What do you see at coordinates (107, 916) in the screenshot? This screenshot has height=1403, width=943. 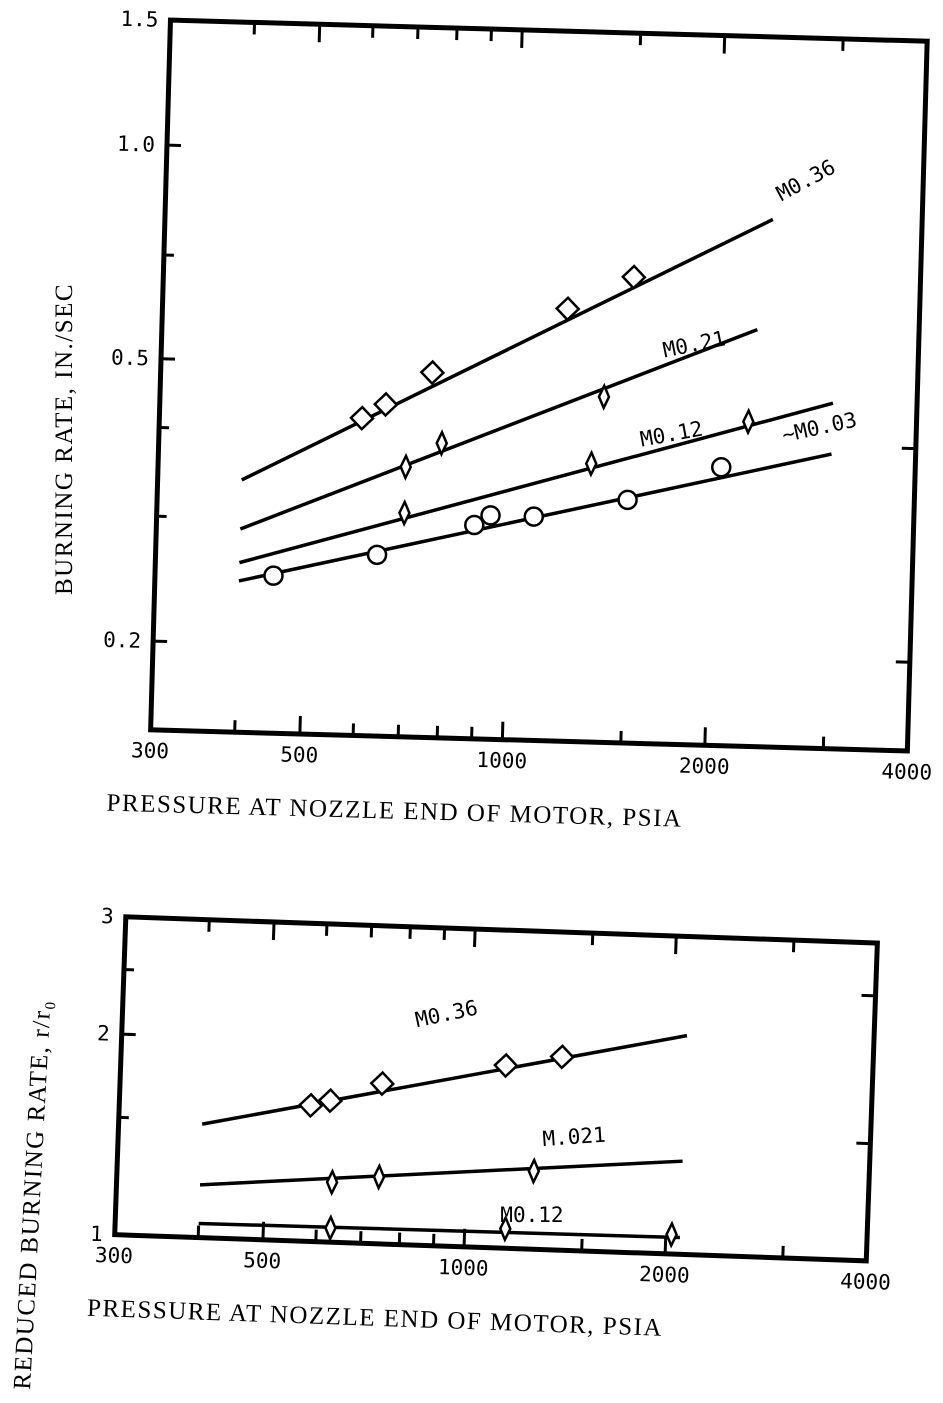 I see `y-tick-label: 3` at bounding box center [107, 916].